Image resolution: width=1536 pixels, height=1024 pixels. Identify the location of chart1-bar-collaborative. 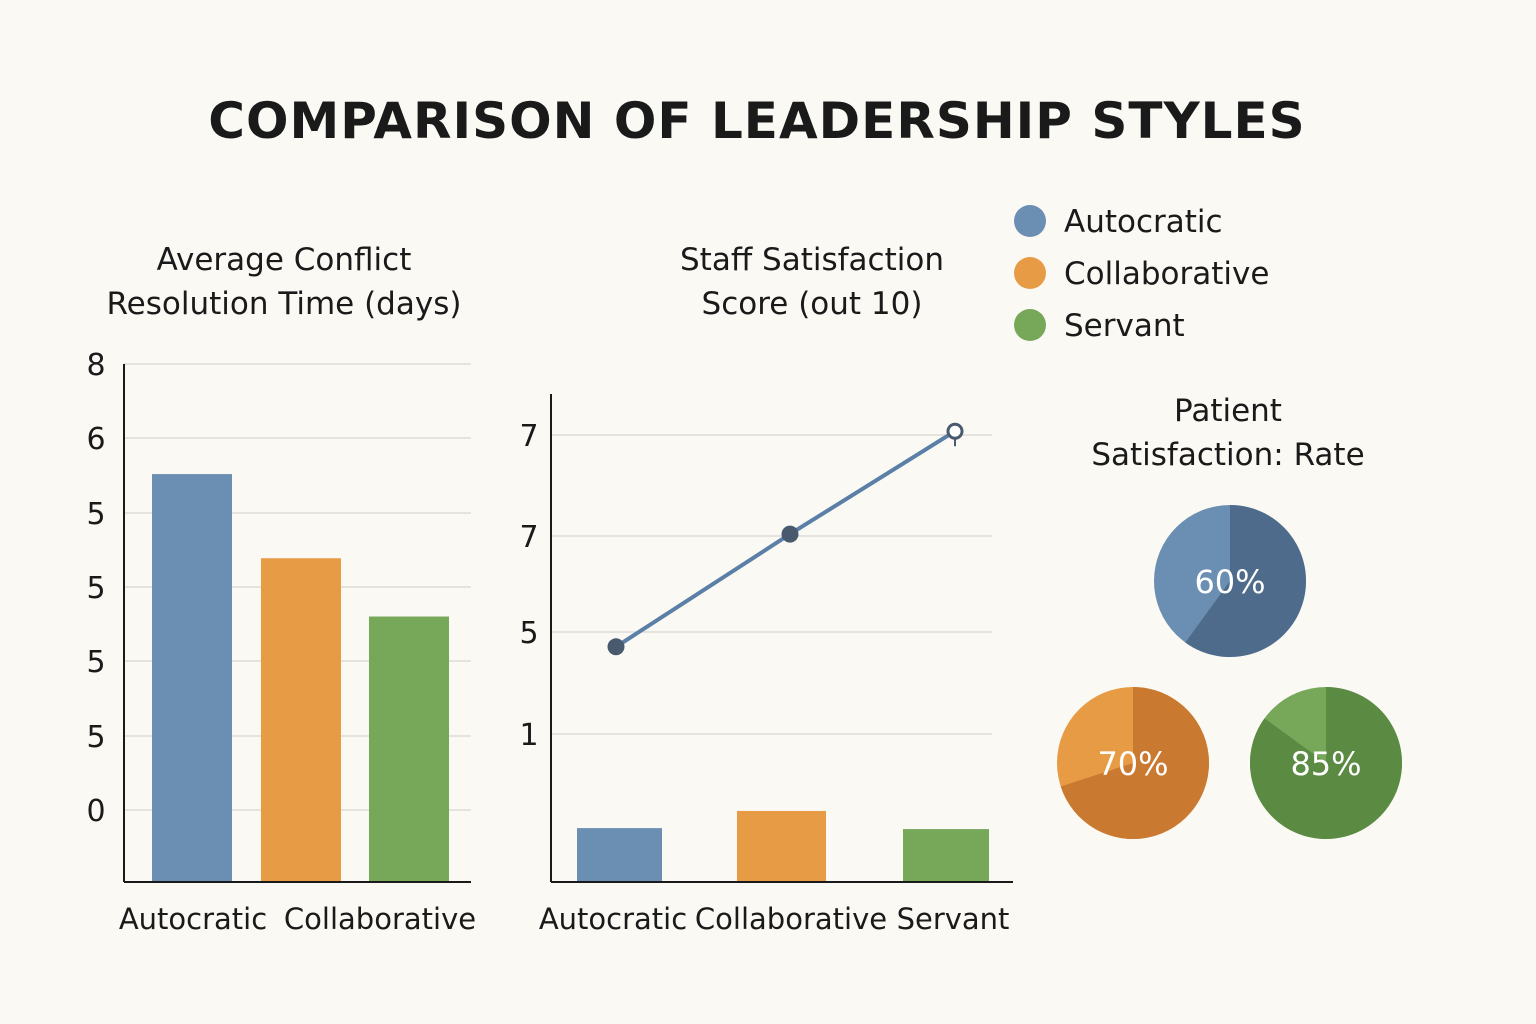
(301, 720).